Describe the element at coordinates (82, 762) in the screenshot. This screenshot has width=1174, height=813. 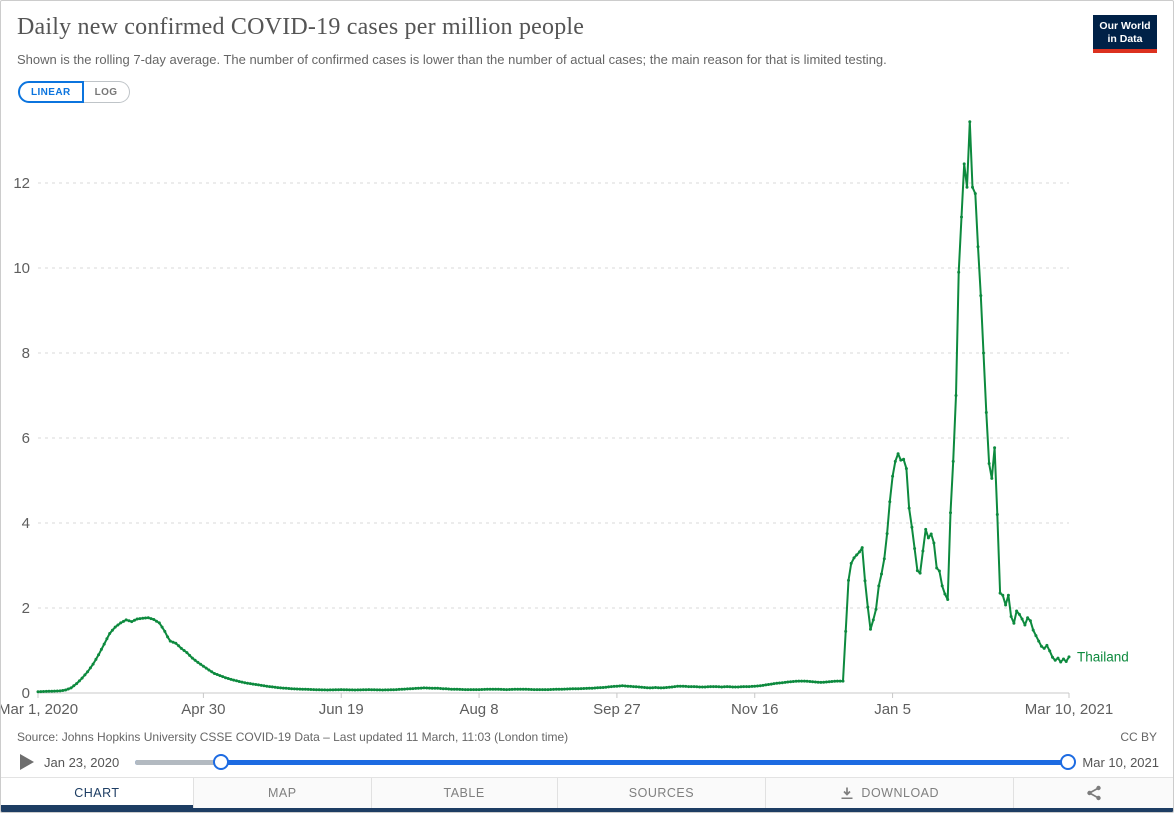
I see `timeline-start-label: Jan 23, 2020` at that location.